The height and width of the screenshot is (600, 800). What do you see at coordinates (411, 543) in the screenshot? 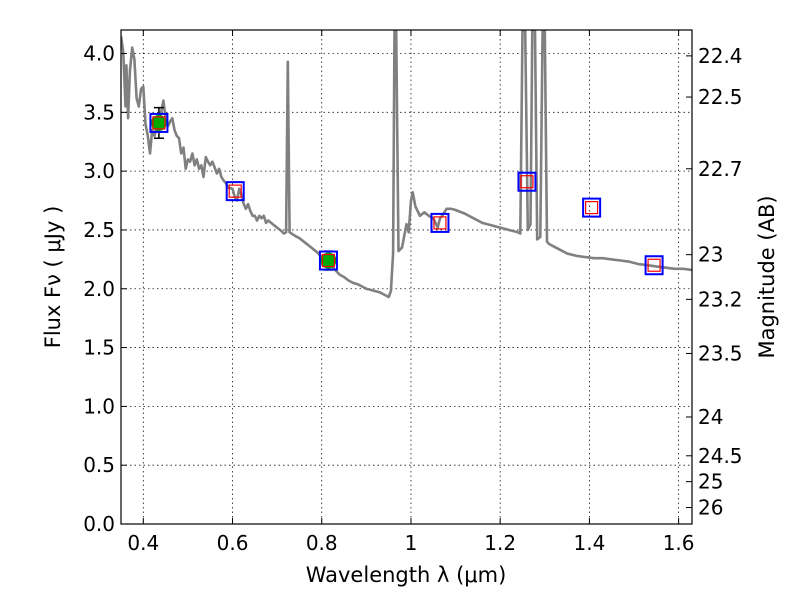
I see `x-tick-label: 1` at bounding box center [411, 543].